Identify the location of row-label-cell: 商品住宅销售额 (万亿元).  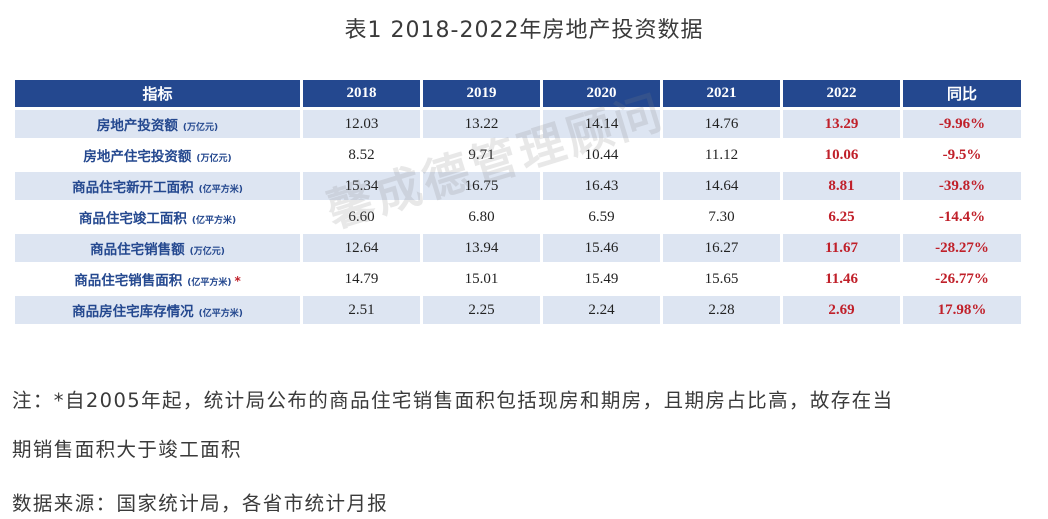
(157, 248).